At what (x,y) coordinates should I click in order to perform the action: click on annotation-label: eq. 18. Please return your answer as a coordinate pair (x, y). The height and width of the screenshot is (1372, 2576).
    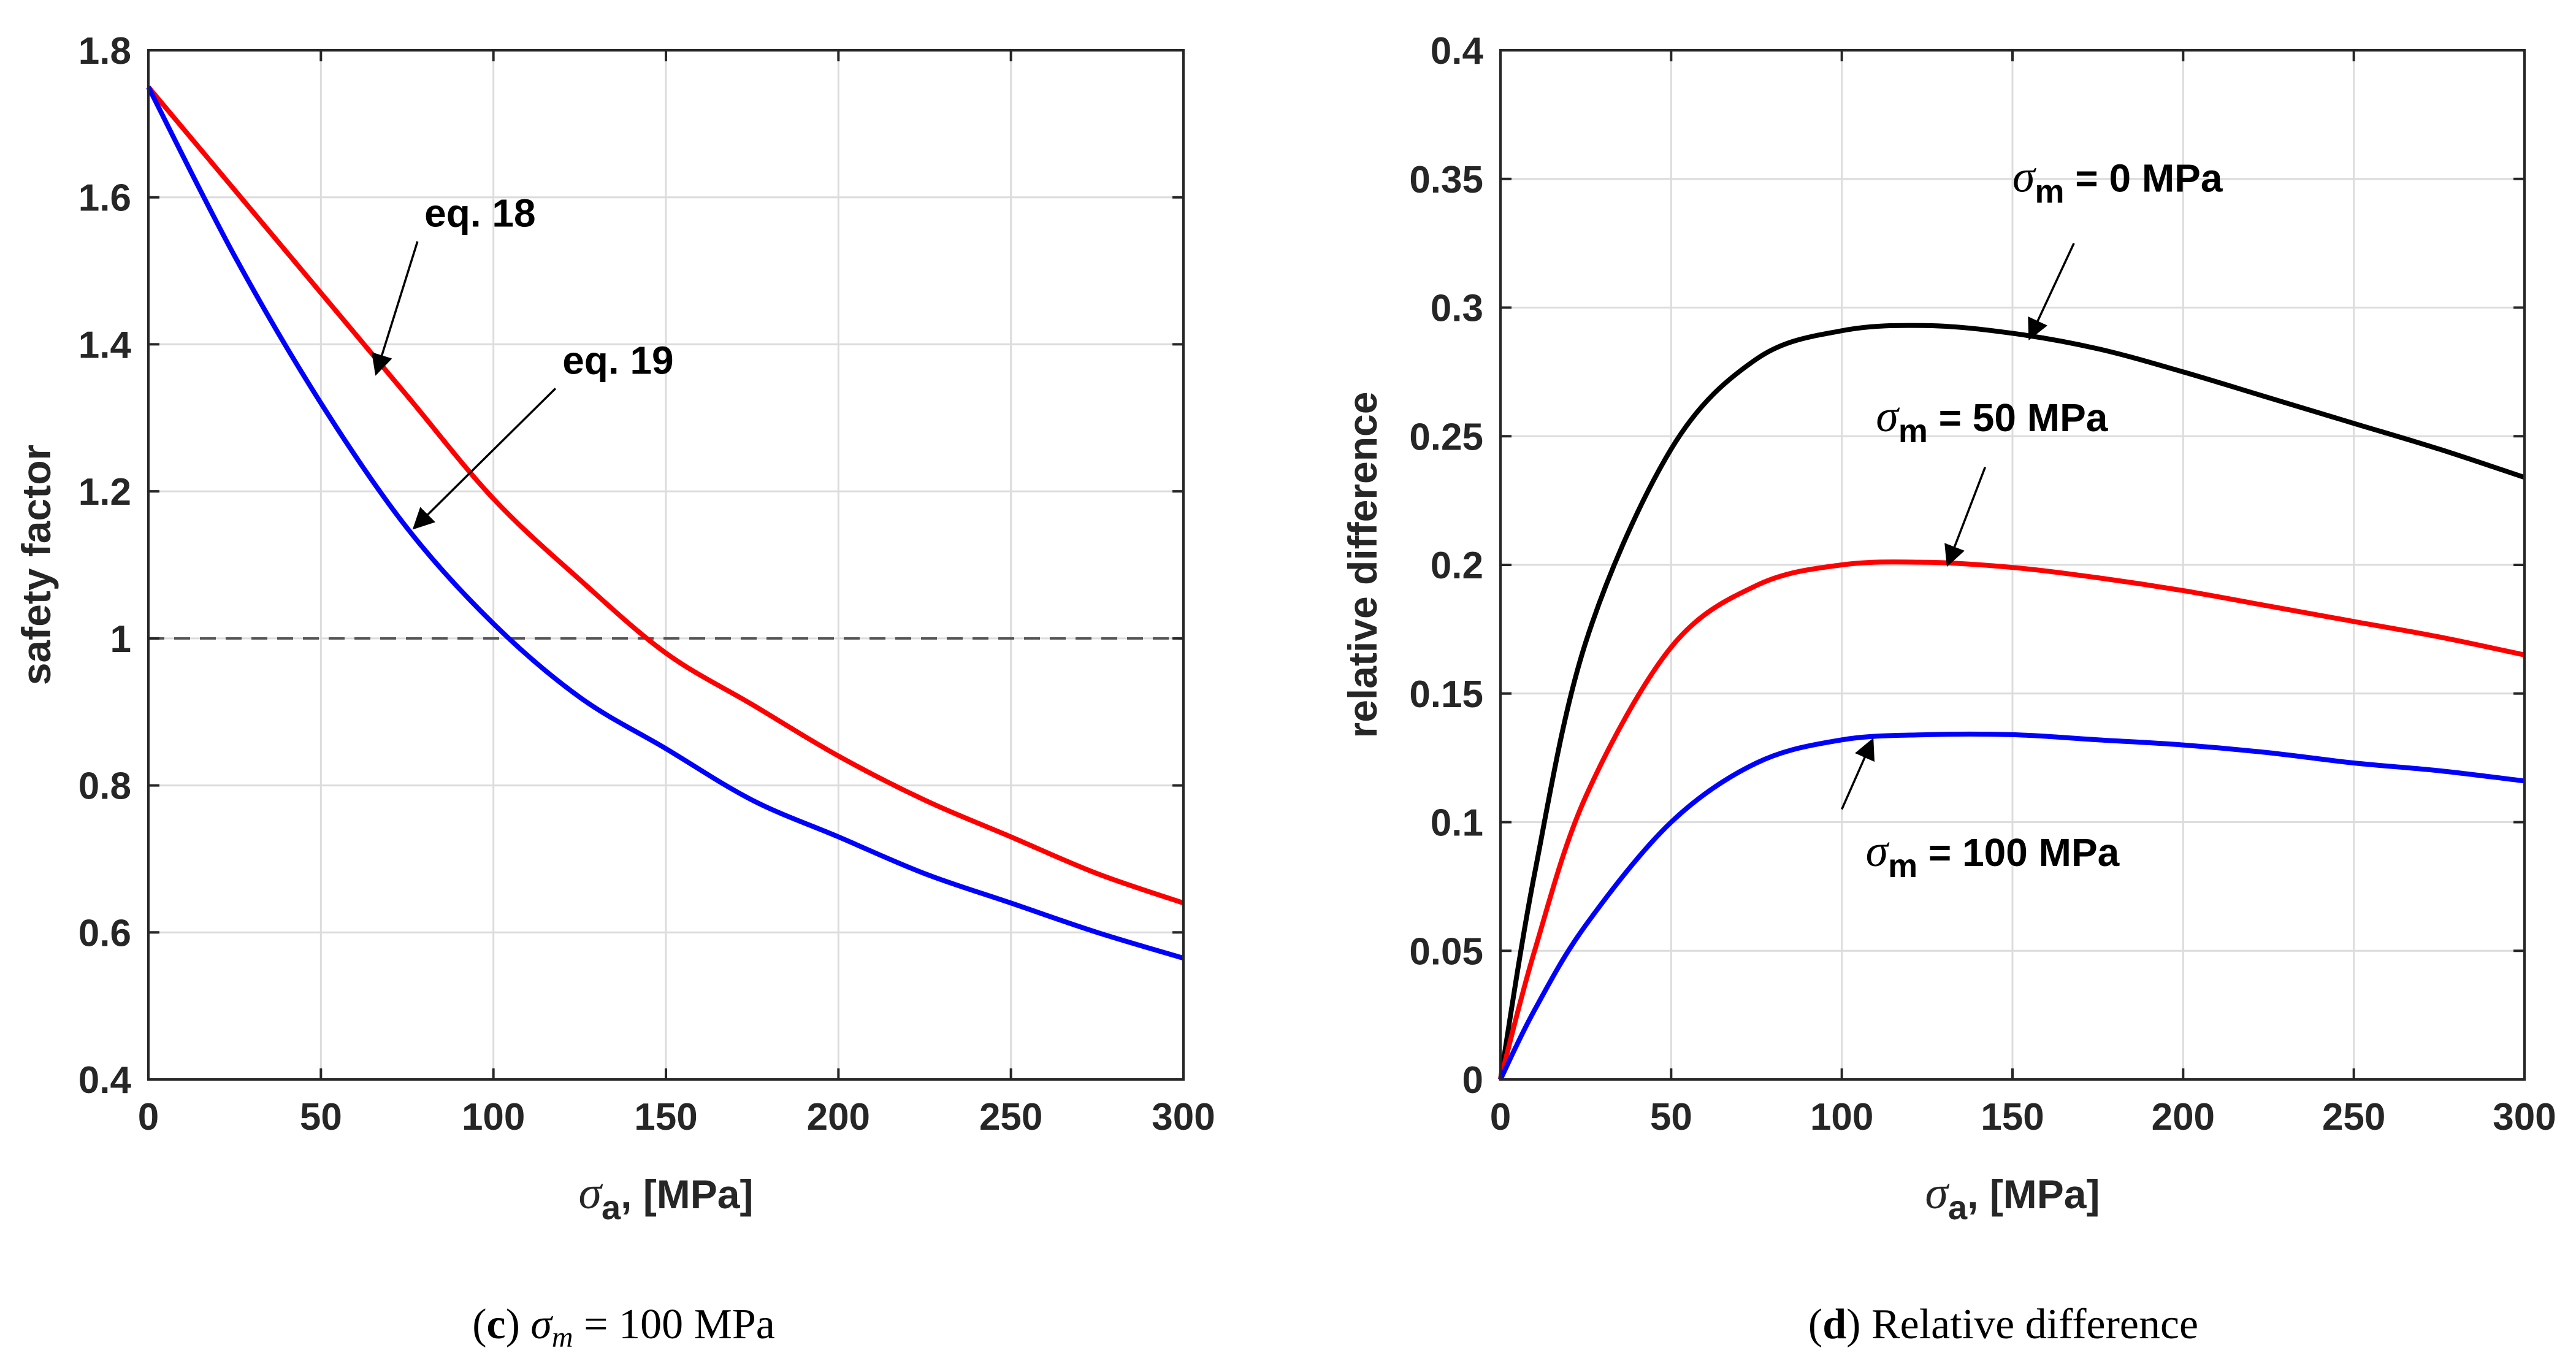
    Looking at the image, I should click on (479, 214).